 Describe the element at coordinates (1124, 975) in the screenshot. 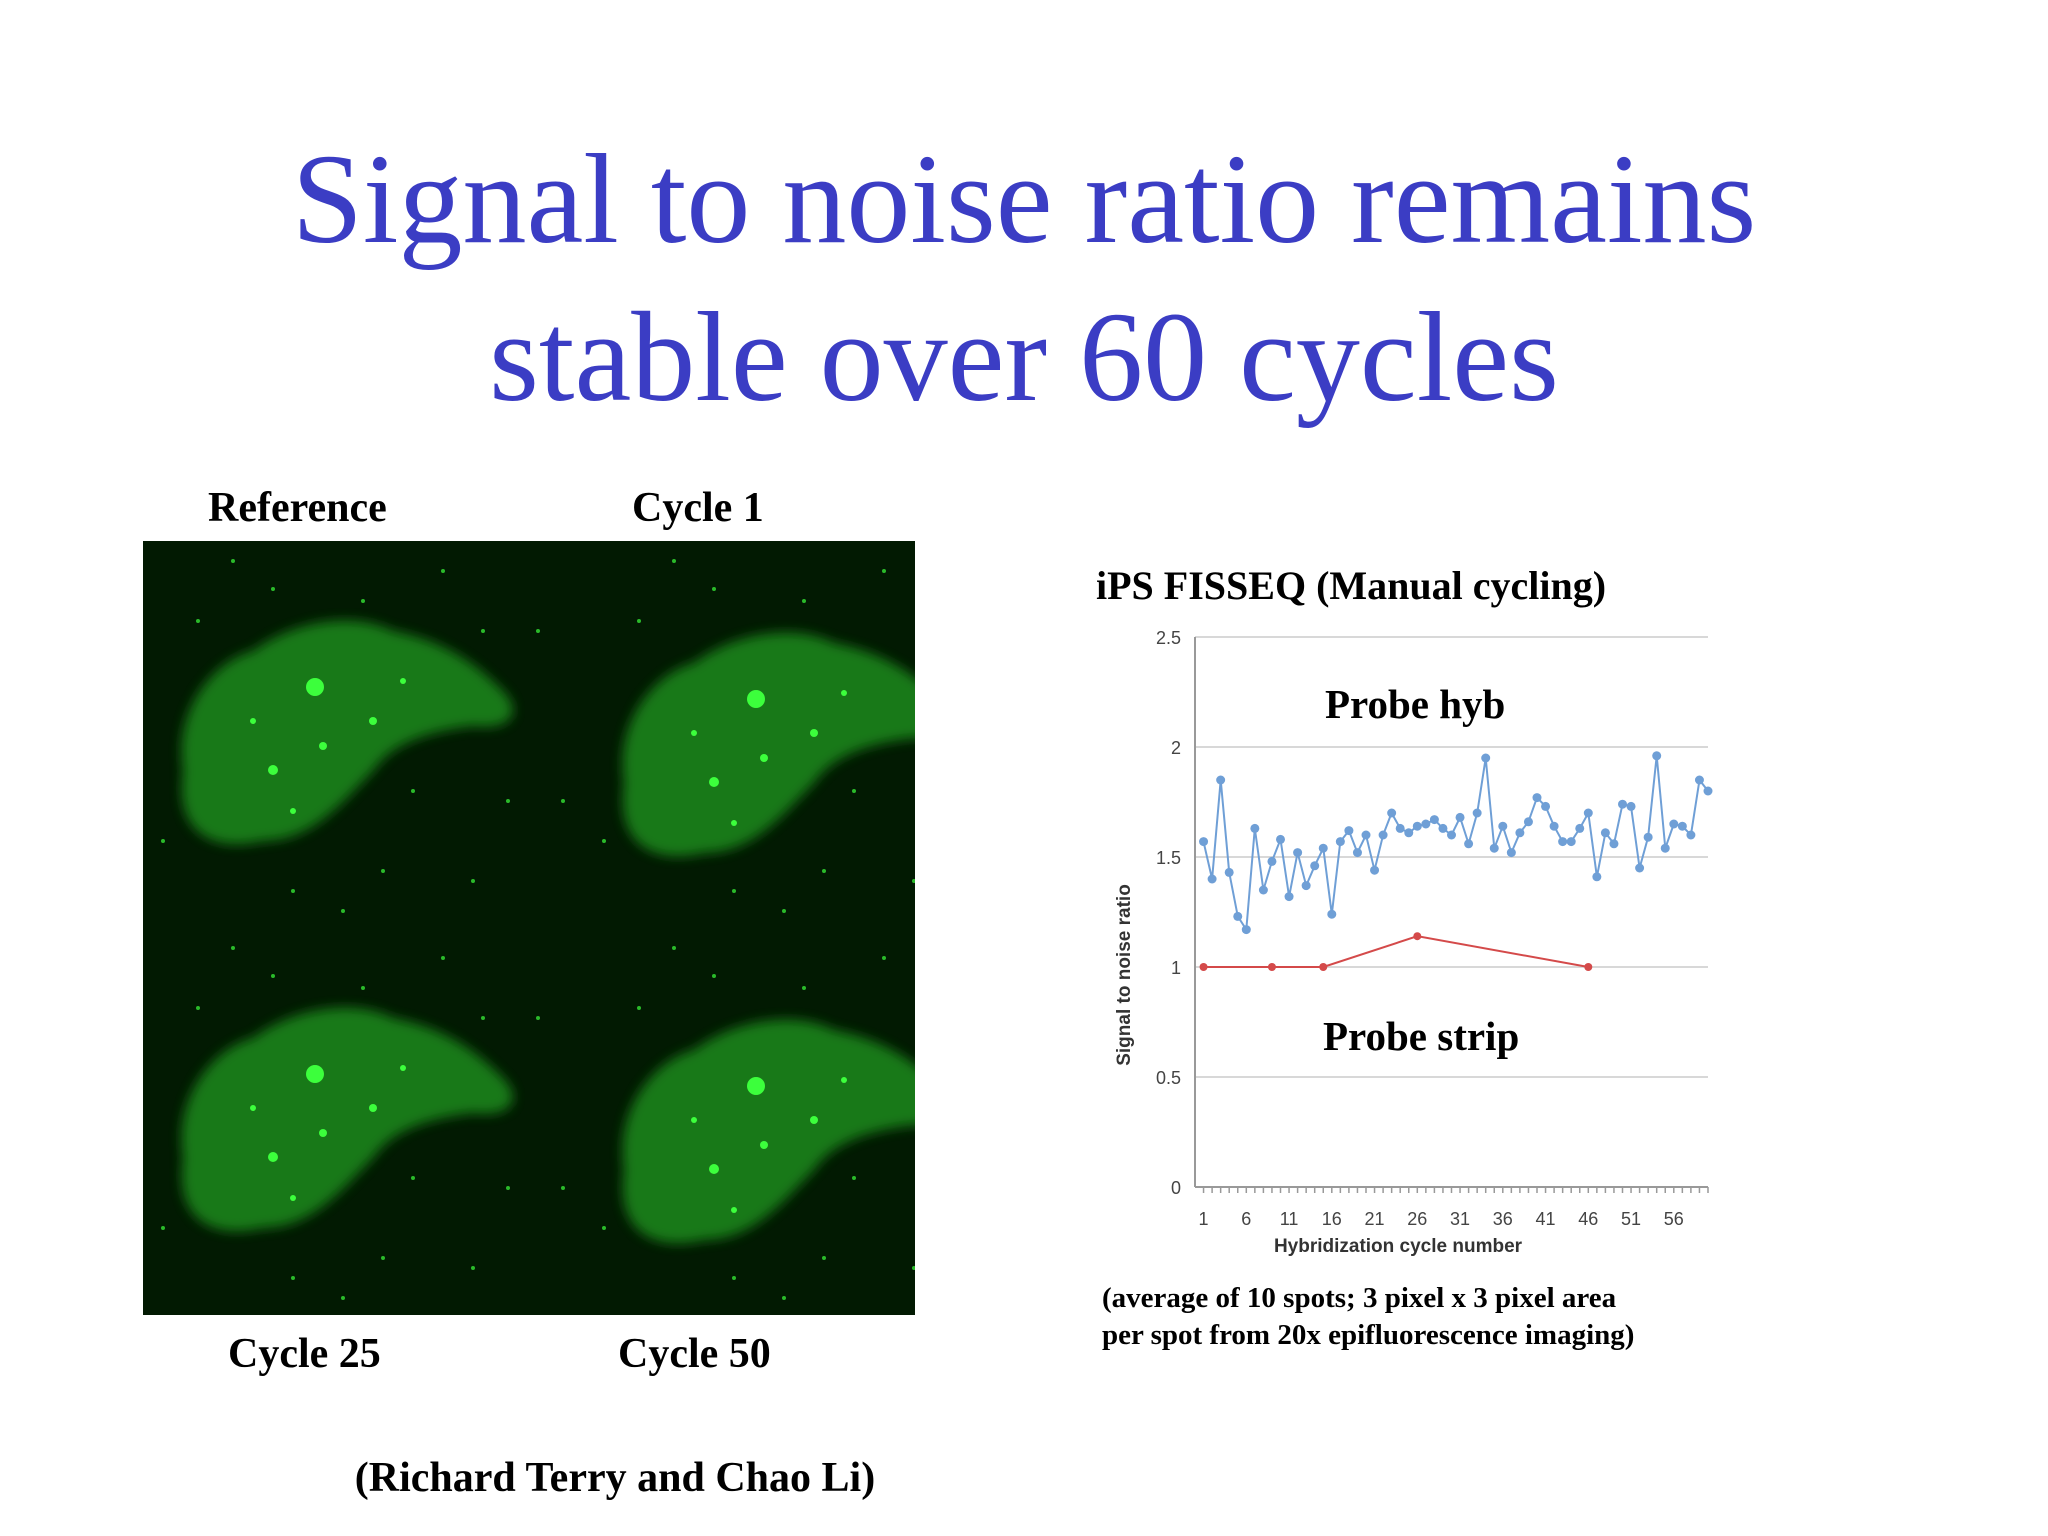

I see `y-axis-label: Signal to noise ratio` at that location.